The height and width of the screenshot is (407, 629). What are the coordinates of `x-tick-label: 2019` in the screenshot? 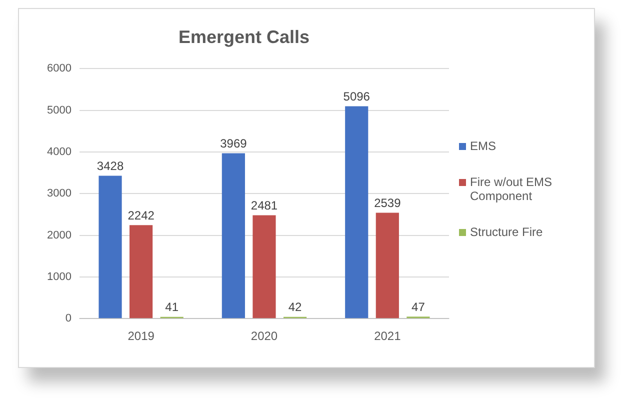 It's located at (141, 336).